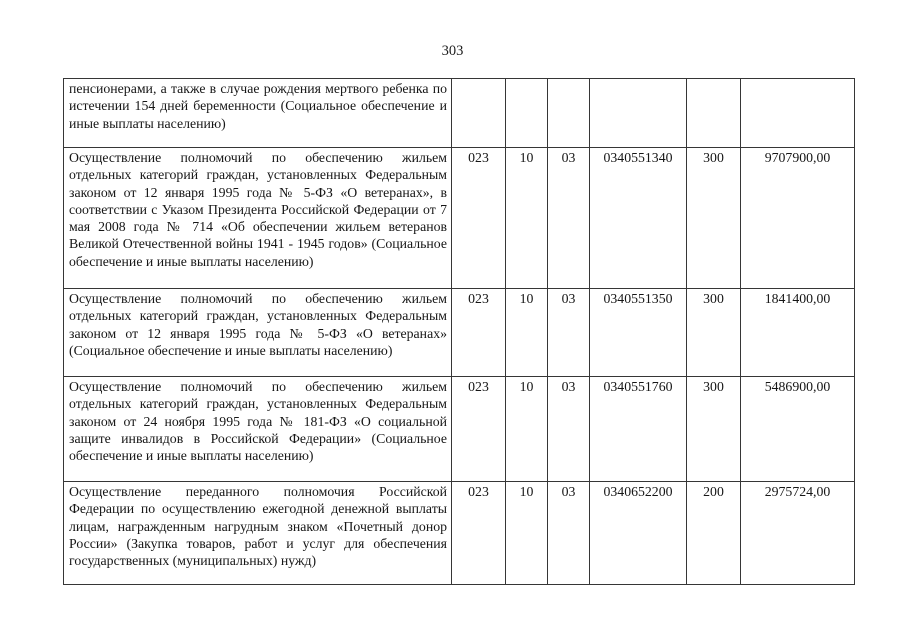 The image size is (905, 640). Describe the element at coordinates (797, 332) in the screenshot. I see `row-cell-amount: 1841400,00` at that location.